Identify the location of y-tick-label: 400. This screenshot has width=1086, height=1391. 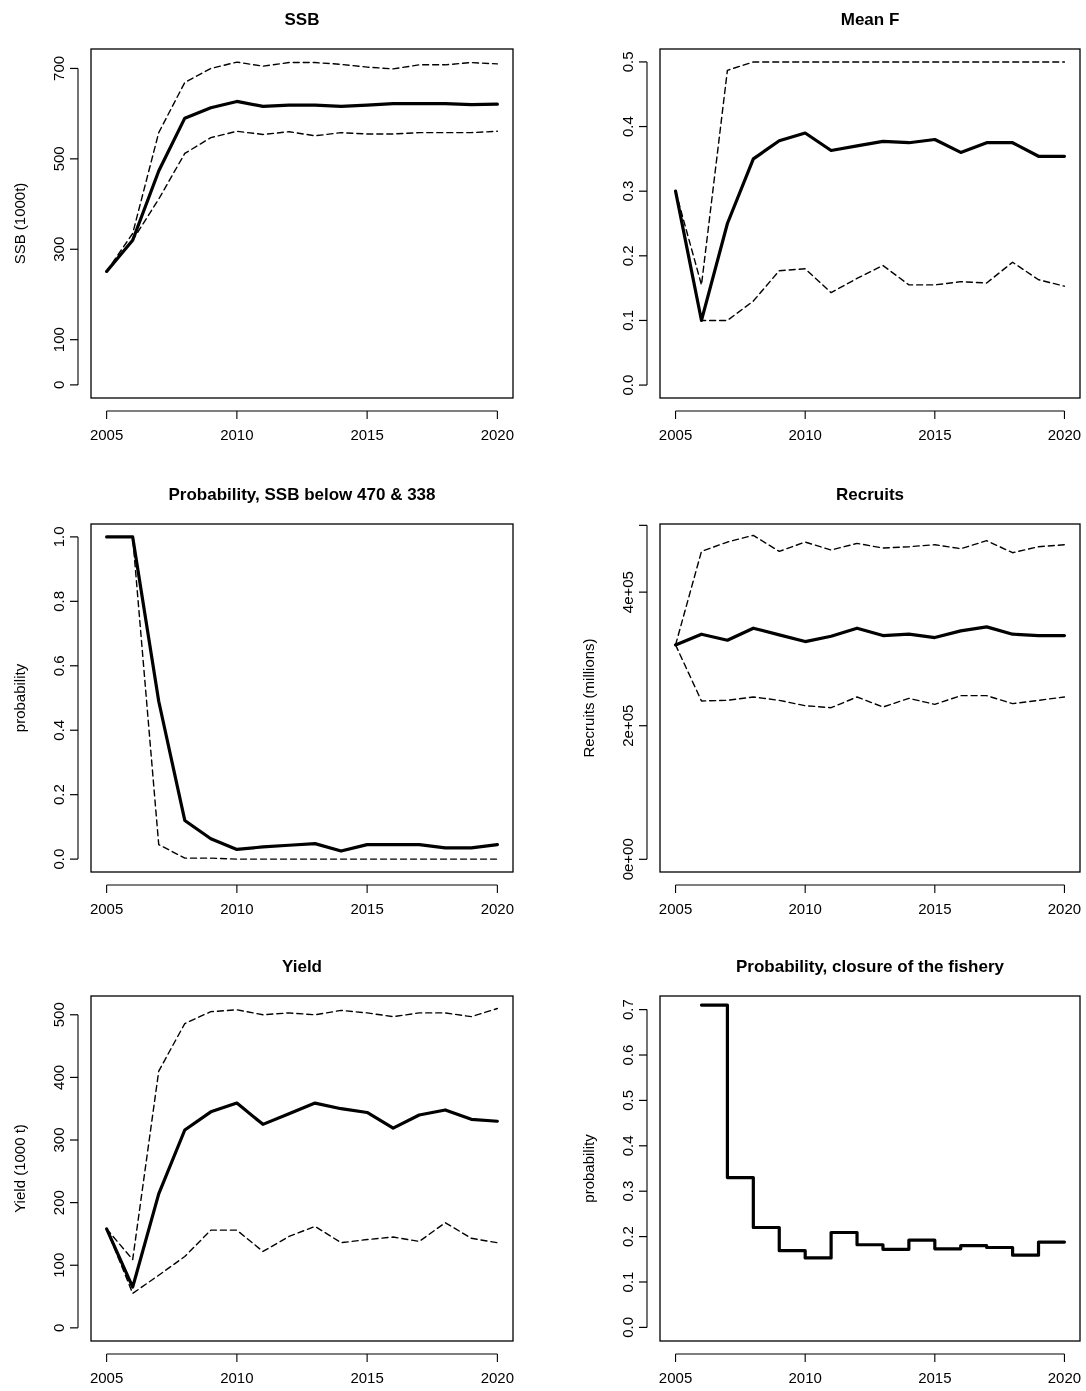
(58, 1077).